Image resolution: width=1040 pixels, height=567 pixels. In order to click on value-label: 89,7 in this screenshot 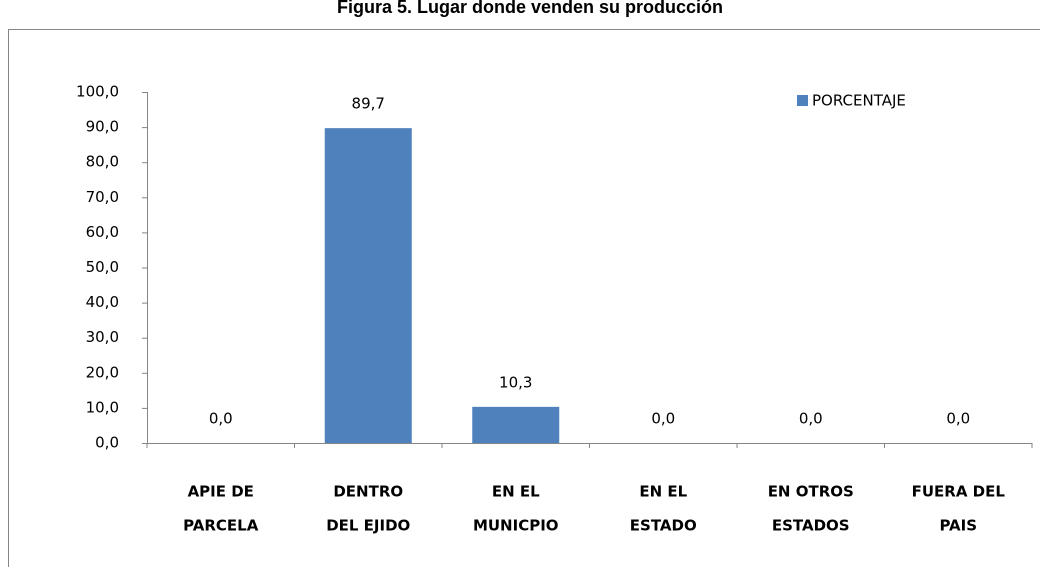, I will do `click(368, 104)`.